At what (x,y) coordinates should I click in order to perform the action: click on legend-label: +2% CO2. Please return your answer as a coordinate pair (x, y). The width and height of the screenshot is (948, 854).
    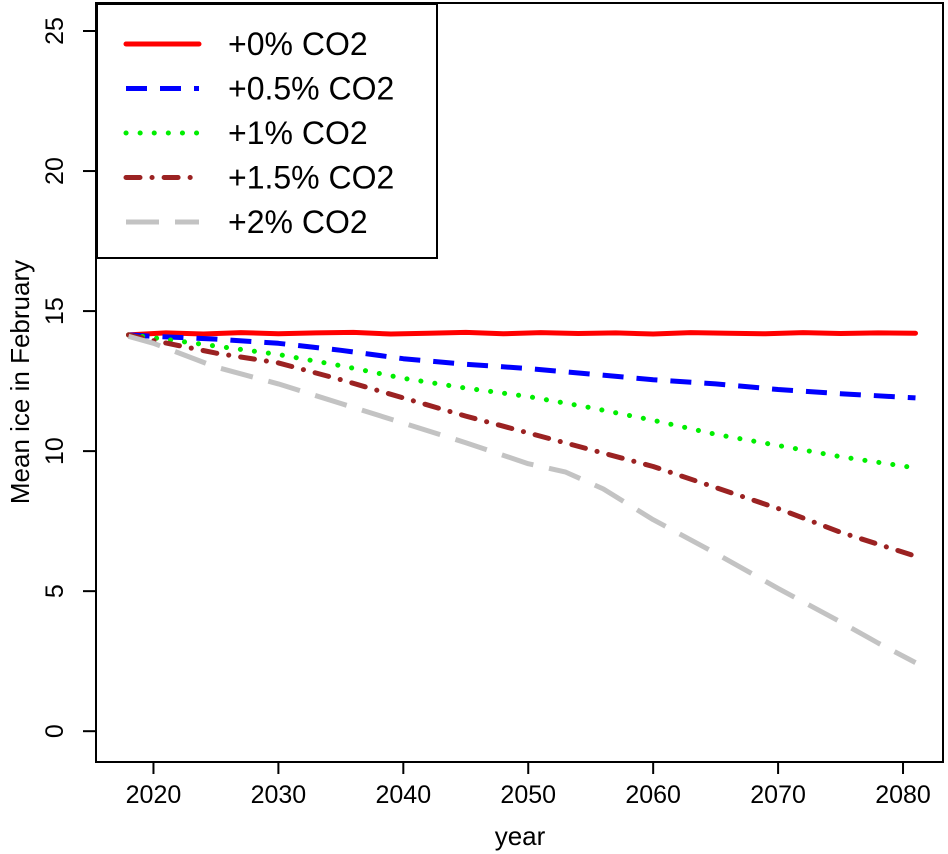
    Looking at the image, I should click on (298, 222).